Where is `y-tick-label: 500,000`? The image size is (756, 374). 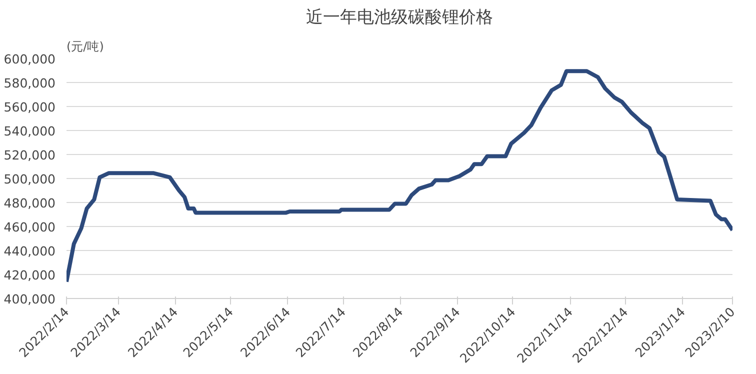 y-tick-label: 500,000 is located at coordinates (30, 179).